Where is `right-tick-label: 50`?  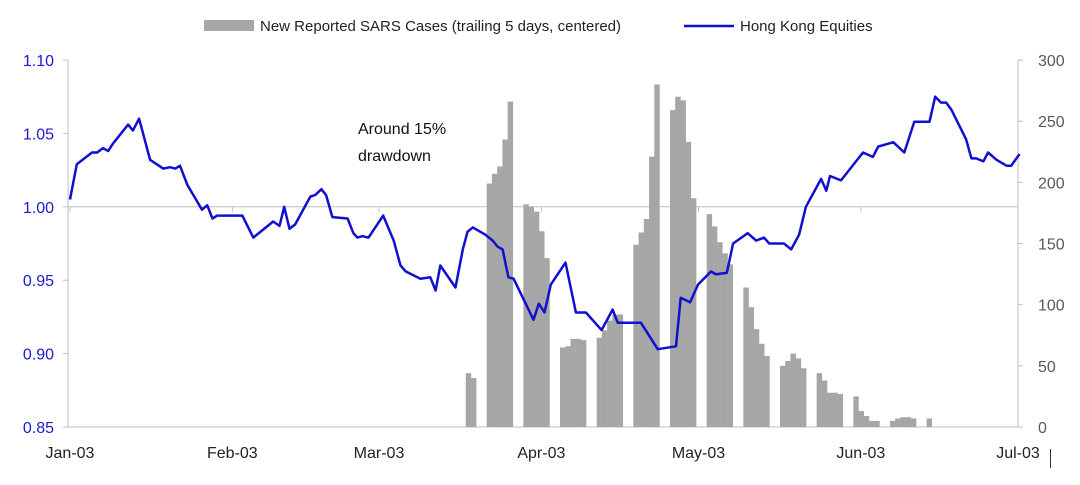 right-tick-label: 50 is located at coordinates (1047, 367).